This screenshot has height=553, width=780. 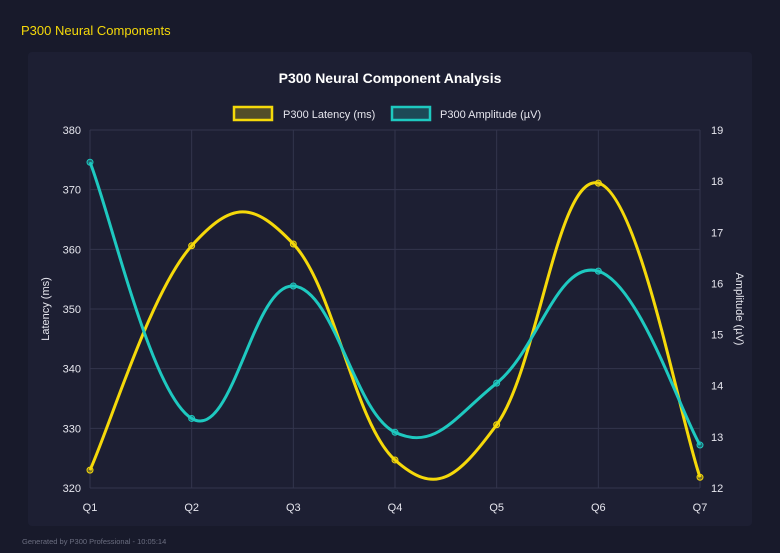 What do you see at coordinates (490, 115) in the screenshot?
I see `legend-label-1: P300 Amplitude (µV)` at bounding box center [490, 115].